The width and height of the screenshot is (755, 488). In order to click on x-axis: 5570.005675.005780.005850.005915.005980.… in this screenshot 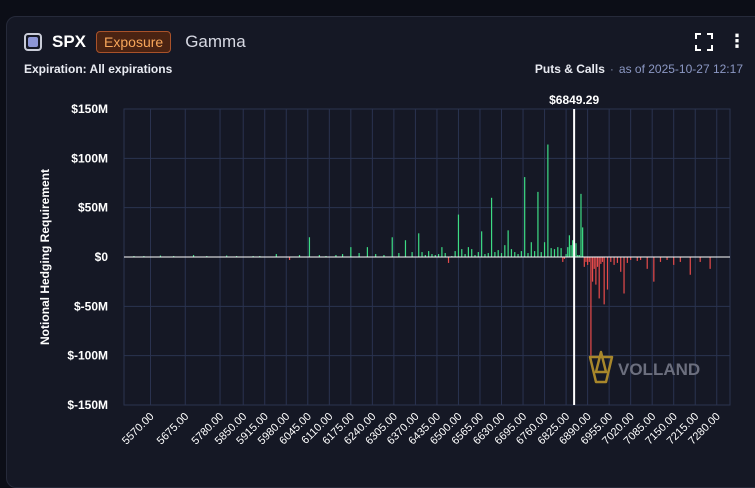, I will do `click(421, 429)`.